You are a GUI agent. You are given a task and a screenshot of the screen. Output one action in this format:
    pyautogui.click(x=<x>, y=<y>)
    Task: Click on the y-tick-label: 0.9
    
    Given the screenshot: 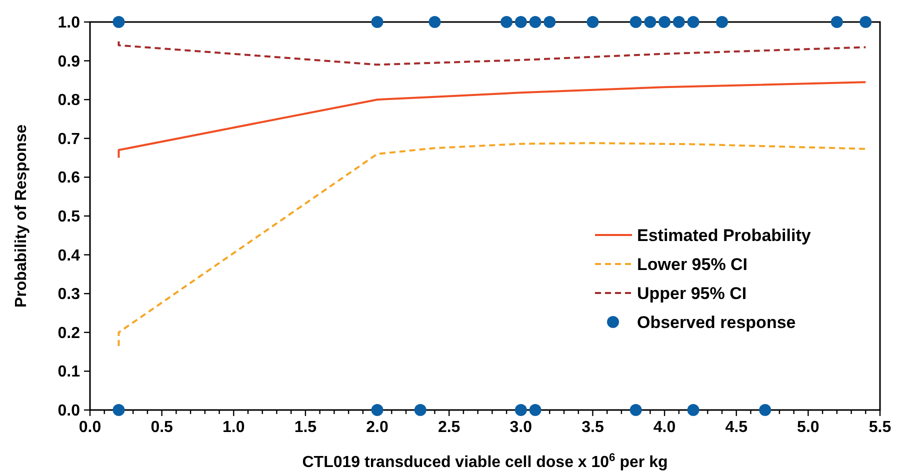 What is the action you would take?
    pyautogui.click(x=69, y=61)
    